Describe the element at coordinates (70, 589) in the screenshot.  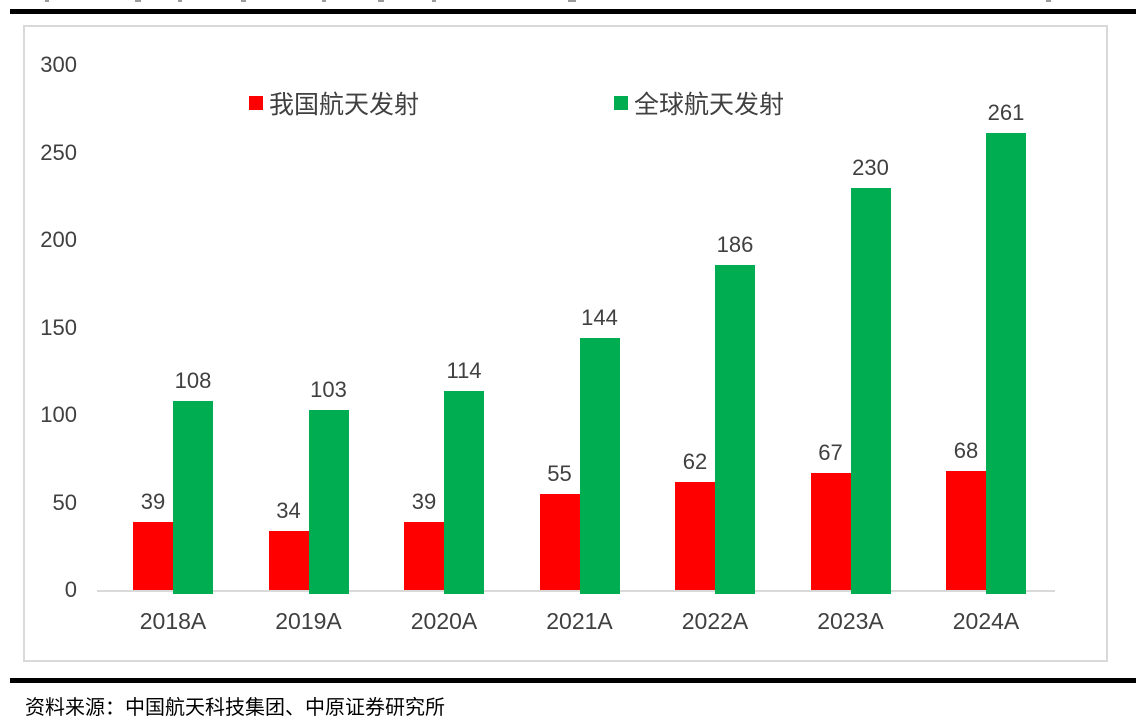
I see `y-axis-tick-label: 0` at that location.